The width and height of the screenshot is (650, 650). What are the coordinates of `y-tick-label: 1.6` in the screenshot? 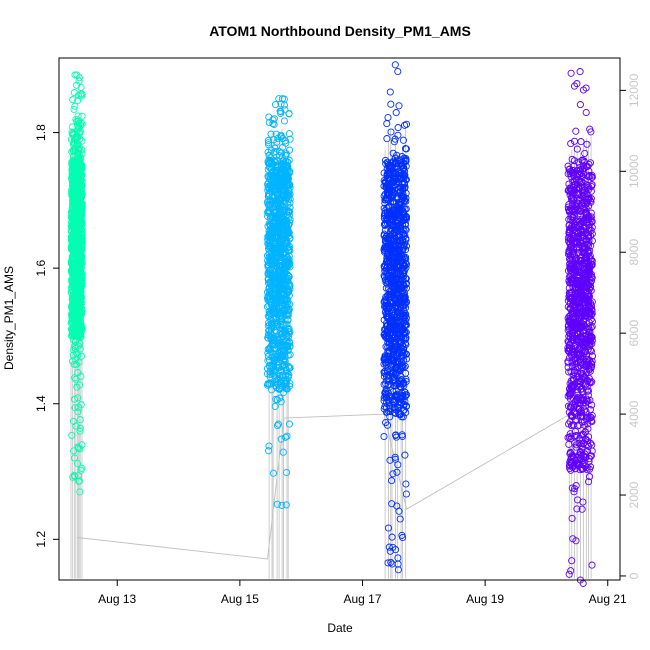 It's located at (41, 268).